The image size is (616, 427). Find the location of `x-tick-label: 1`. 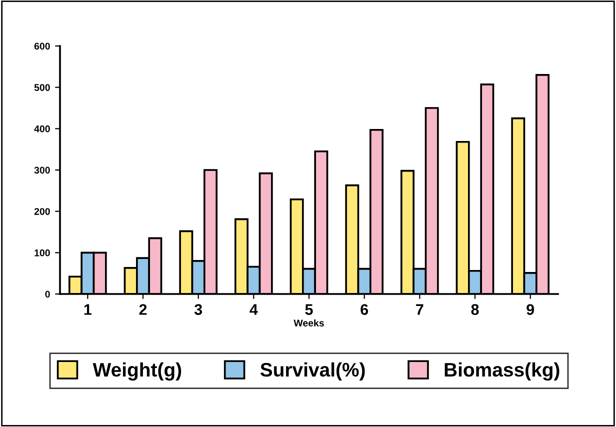

x-tick-label: 1 is located at coordinates (88, 309).